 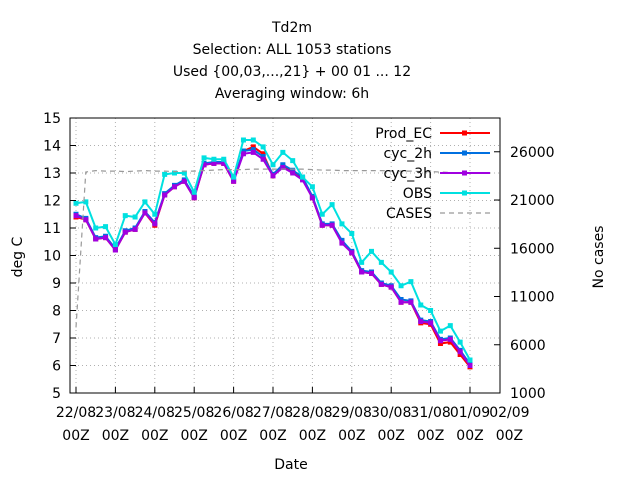 What do you see at coordinates (408, 154) in the screenshot?
I see `legend-label-cyc-2h: cyc_2h` at bounding box center [408, 154].